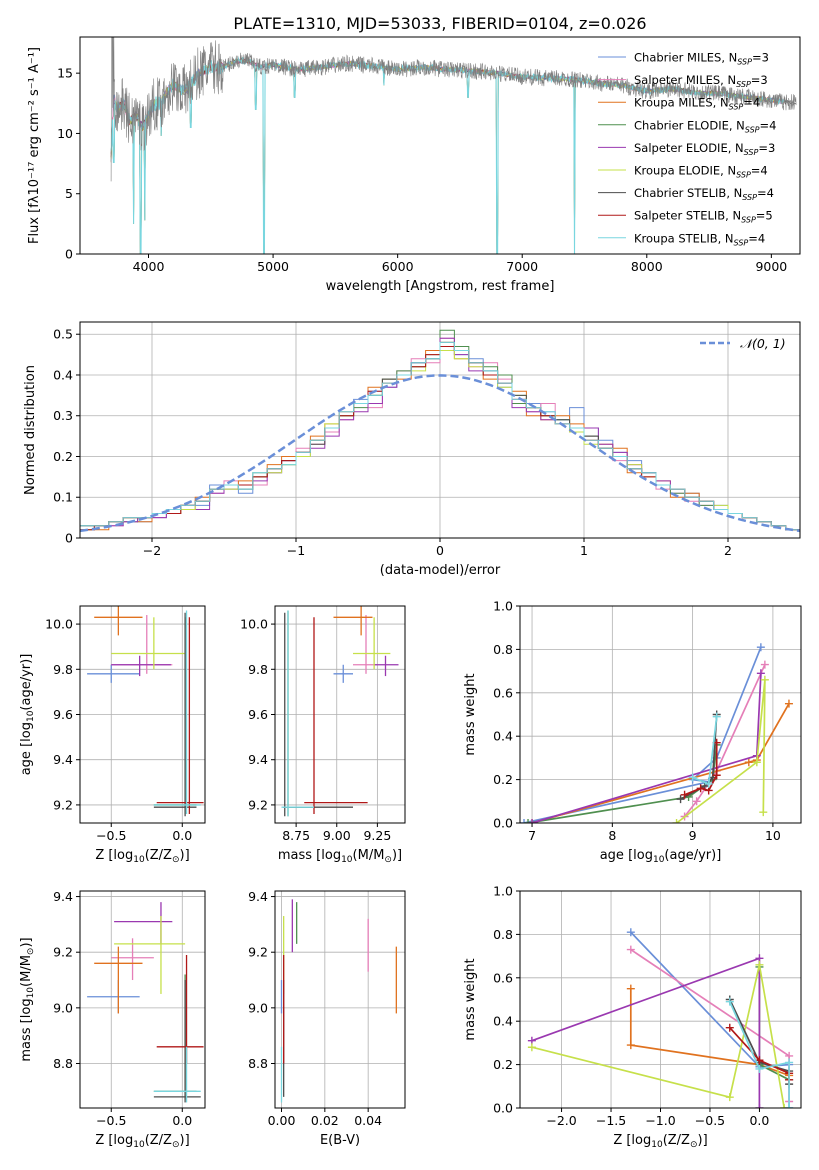 This screenshot has width=819, height=1170. Describe the element at coordinates (63, 1007) in the screenshot. I see `y-tick-label: 9.0` at that location.